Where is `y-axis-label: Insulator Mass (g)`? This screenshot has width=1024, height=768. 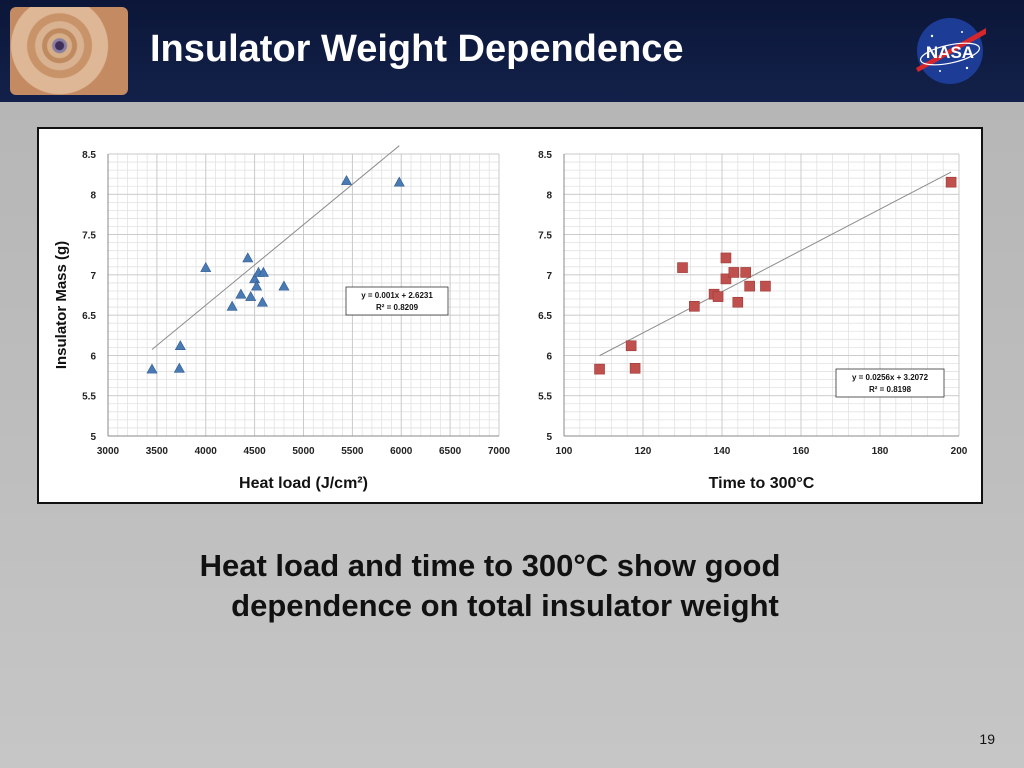
y-axis-label: Insulator Mass (g) is located at coordinates (61, 305).